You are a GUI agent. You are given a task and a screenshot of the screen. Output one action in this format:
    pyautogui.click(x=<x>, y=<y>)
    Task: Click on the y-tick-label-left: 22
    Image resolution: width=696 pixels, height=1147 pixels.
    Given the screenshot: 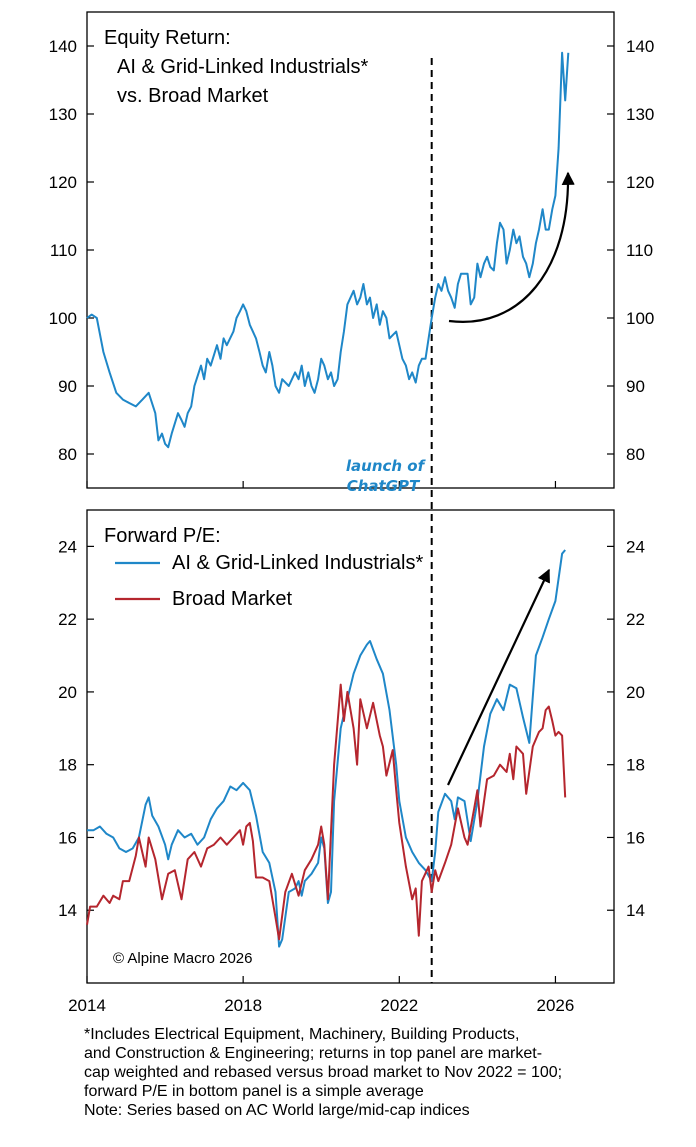 What is the action you would take?
    pyautogui.click(x=67, y=619)
    